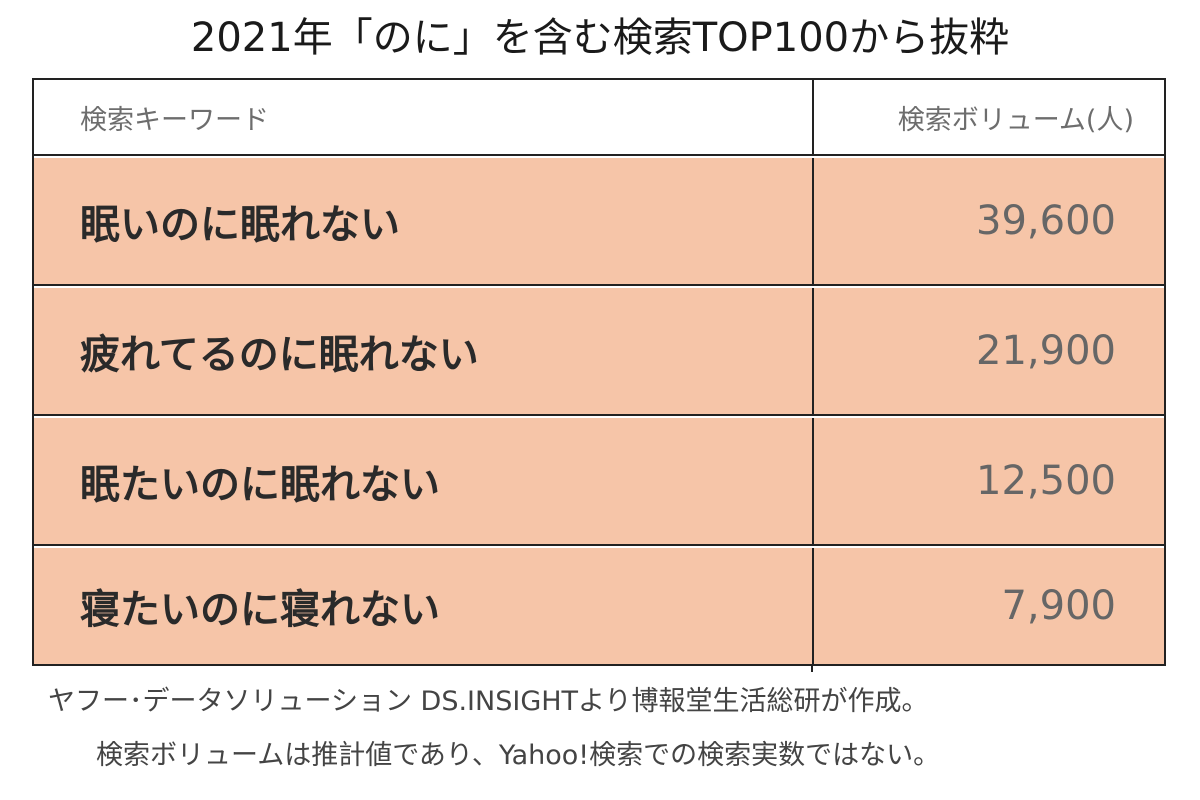  Describe the element at coordinates (518, 755) in the screenshot. I see `estimate-note: 検索ボリュームは推計値であり、Yahoo!検索での検索実数ではない。` at that location.